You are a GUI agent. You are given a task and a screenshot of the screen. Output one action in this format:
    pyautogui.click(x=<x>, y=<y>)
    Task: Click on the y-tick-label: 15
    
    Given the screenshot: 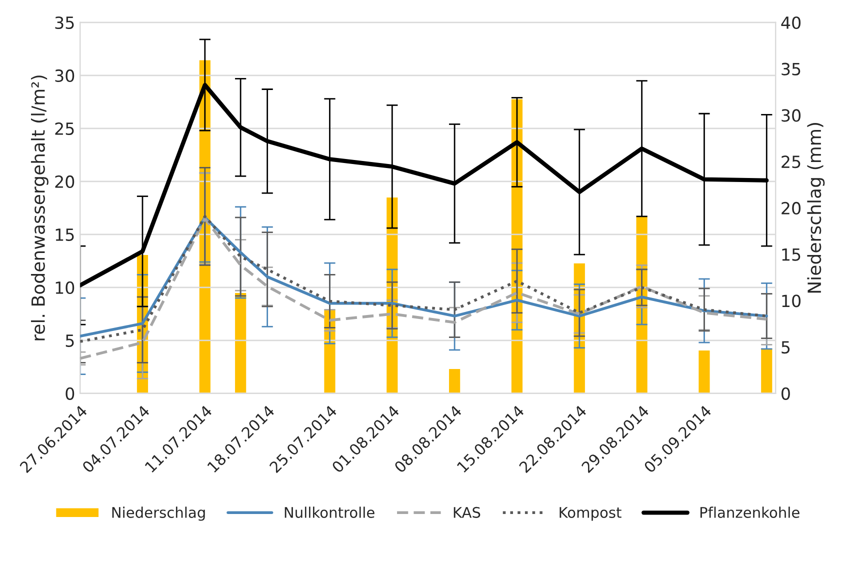 What is the action you would take?
    pyautogui.click(x=65, y=235)
    